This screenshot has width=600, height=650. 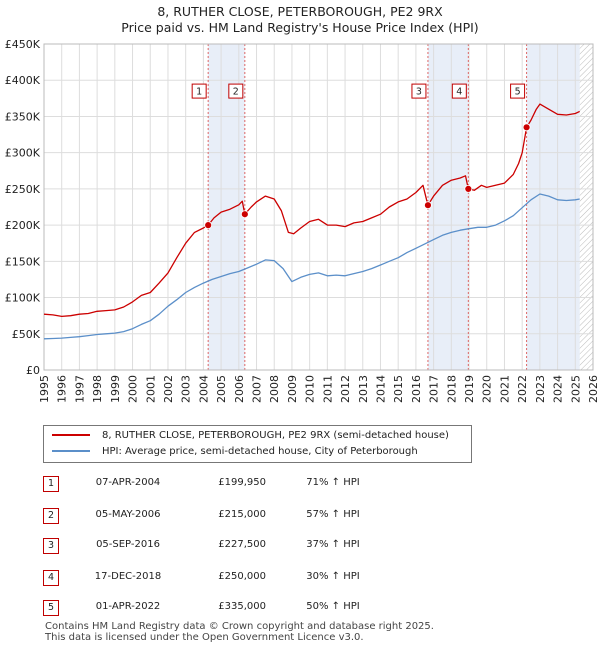 What do you see at coordinates (71, 451) in the screenshot?
I see `legend-swatch-hpi` at bounding box center [71, 451].